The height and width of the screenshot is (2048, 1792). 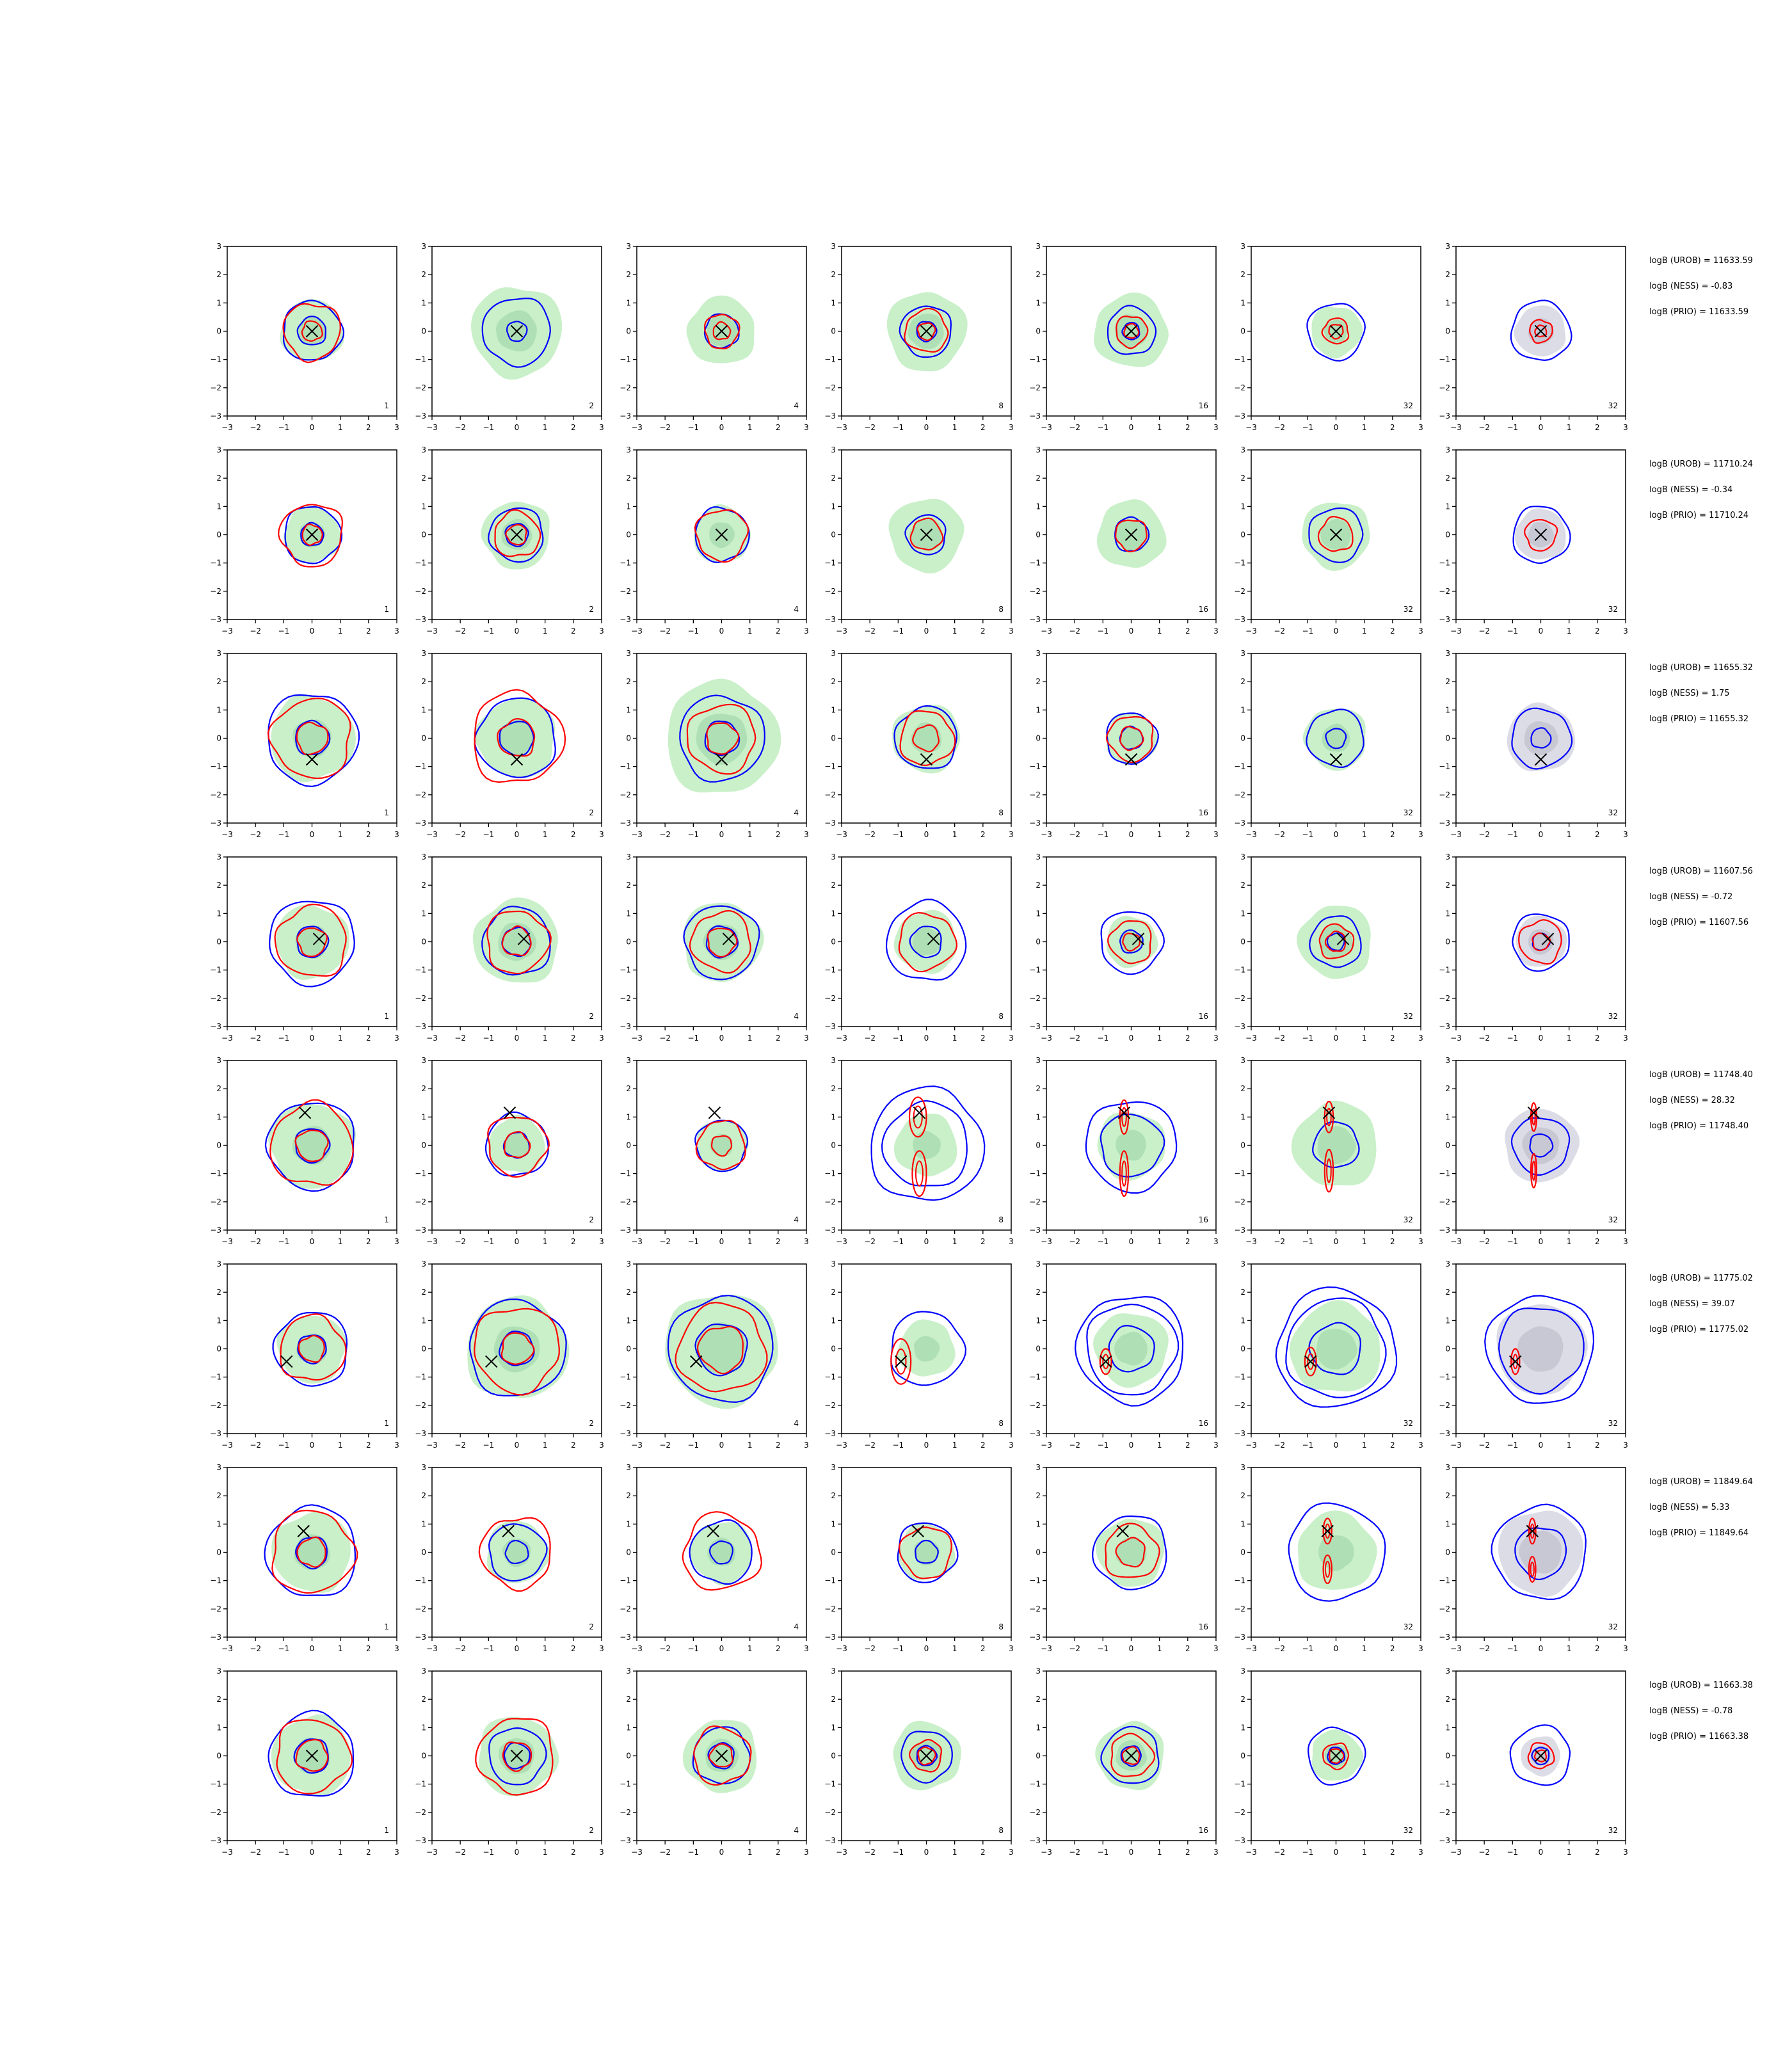 What do you see at coordinates (919, 1762) in the screenshot?
I see `panel-r8-c4: −3−3 −2 −2 −1 −1 0 0 1 1 2 2 3 3 8` at bounding box center [919, 1762].